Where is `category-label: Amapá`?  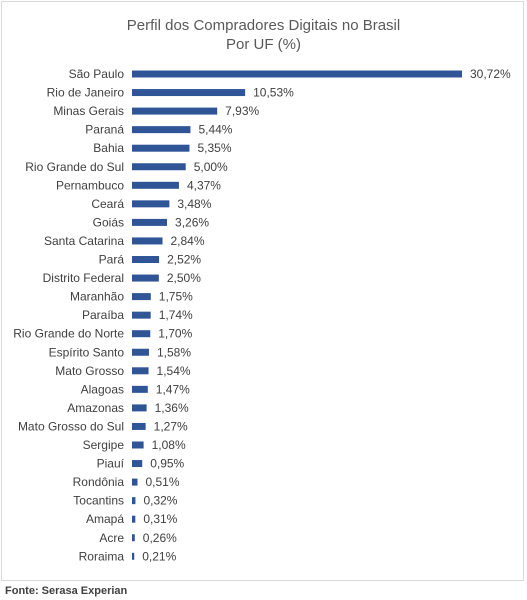 category-label: Amapá is located at coordinates (105, 519).